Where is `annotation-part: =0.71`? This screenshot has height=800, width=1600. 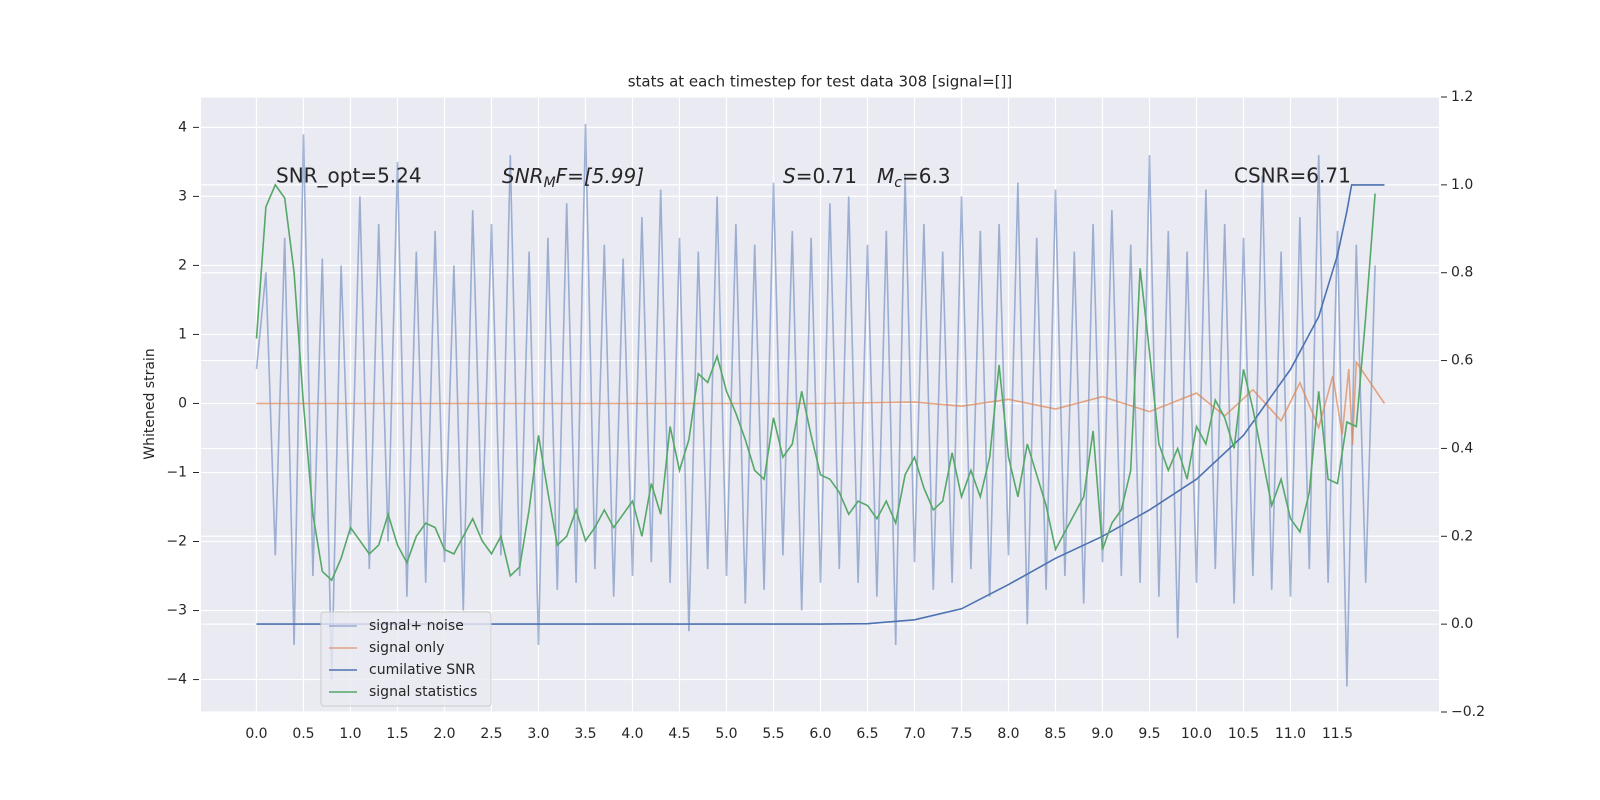
annotation-part: =0.71 is located at coordinates (826, 176).